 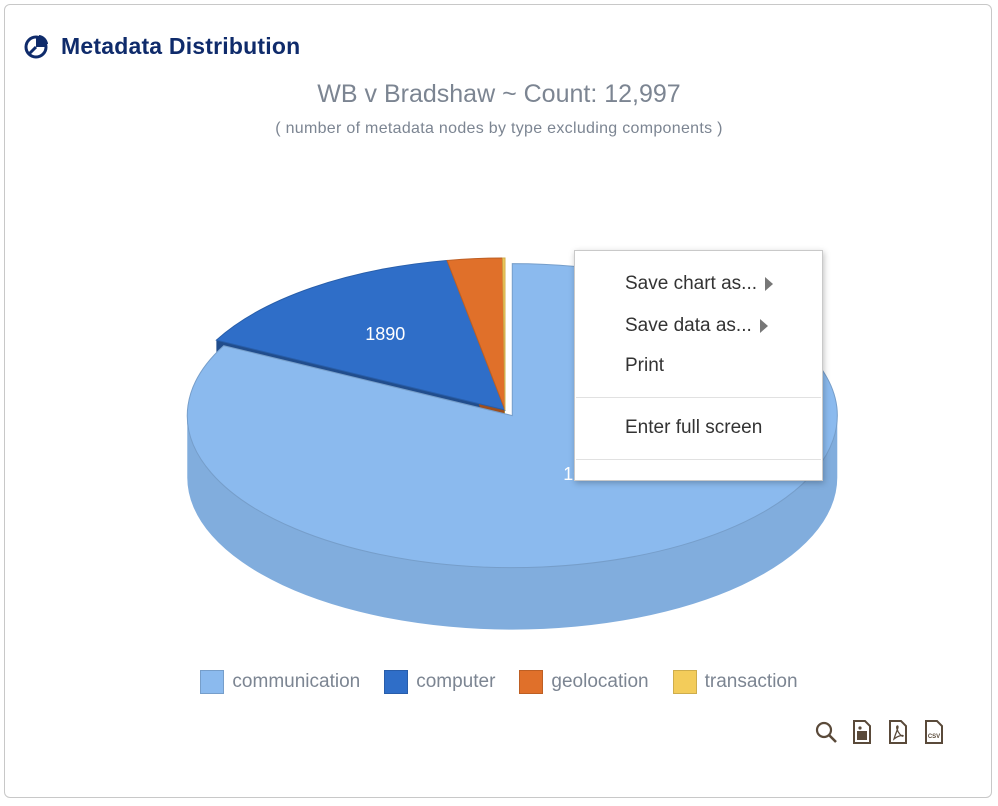 I want to click on save-image-icon, so click(x=862, y=732).